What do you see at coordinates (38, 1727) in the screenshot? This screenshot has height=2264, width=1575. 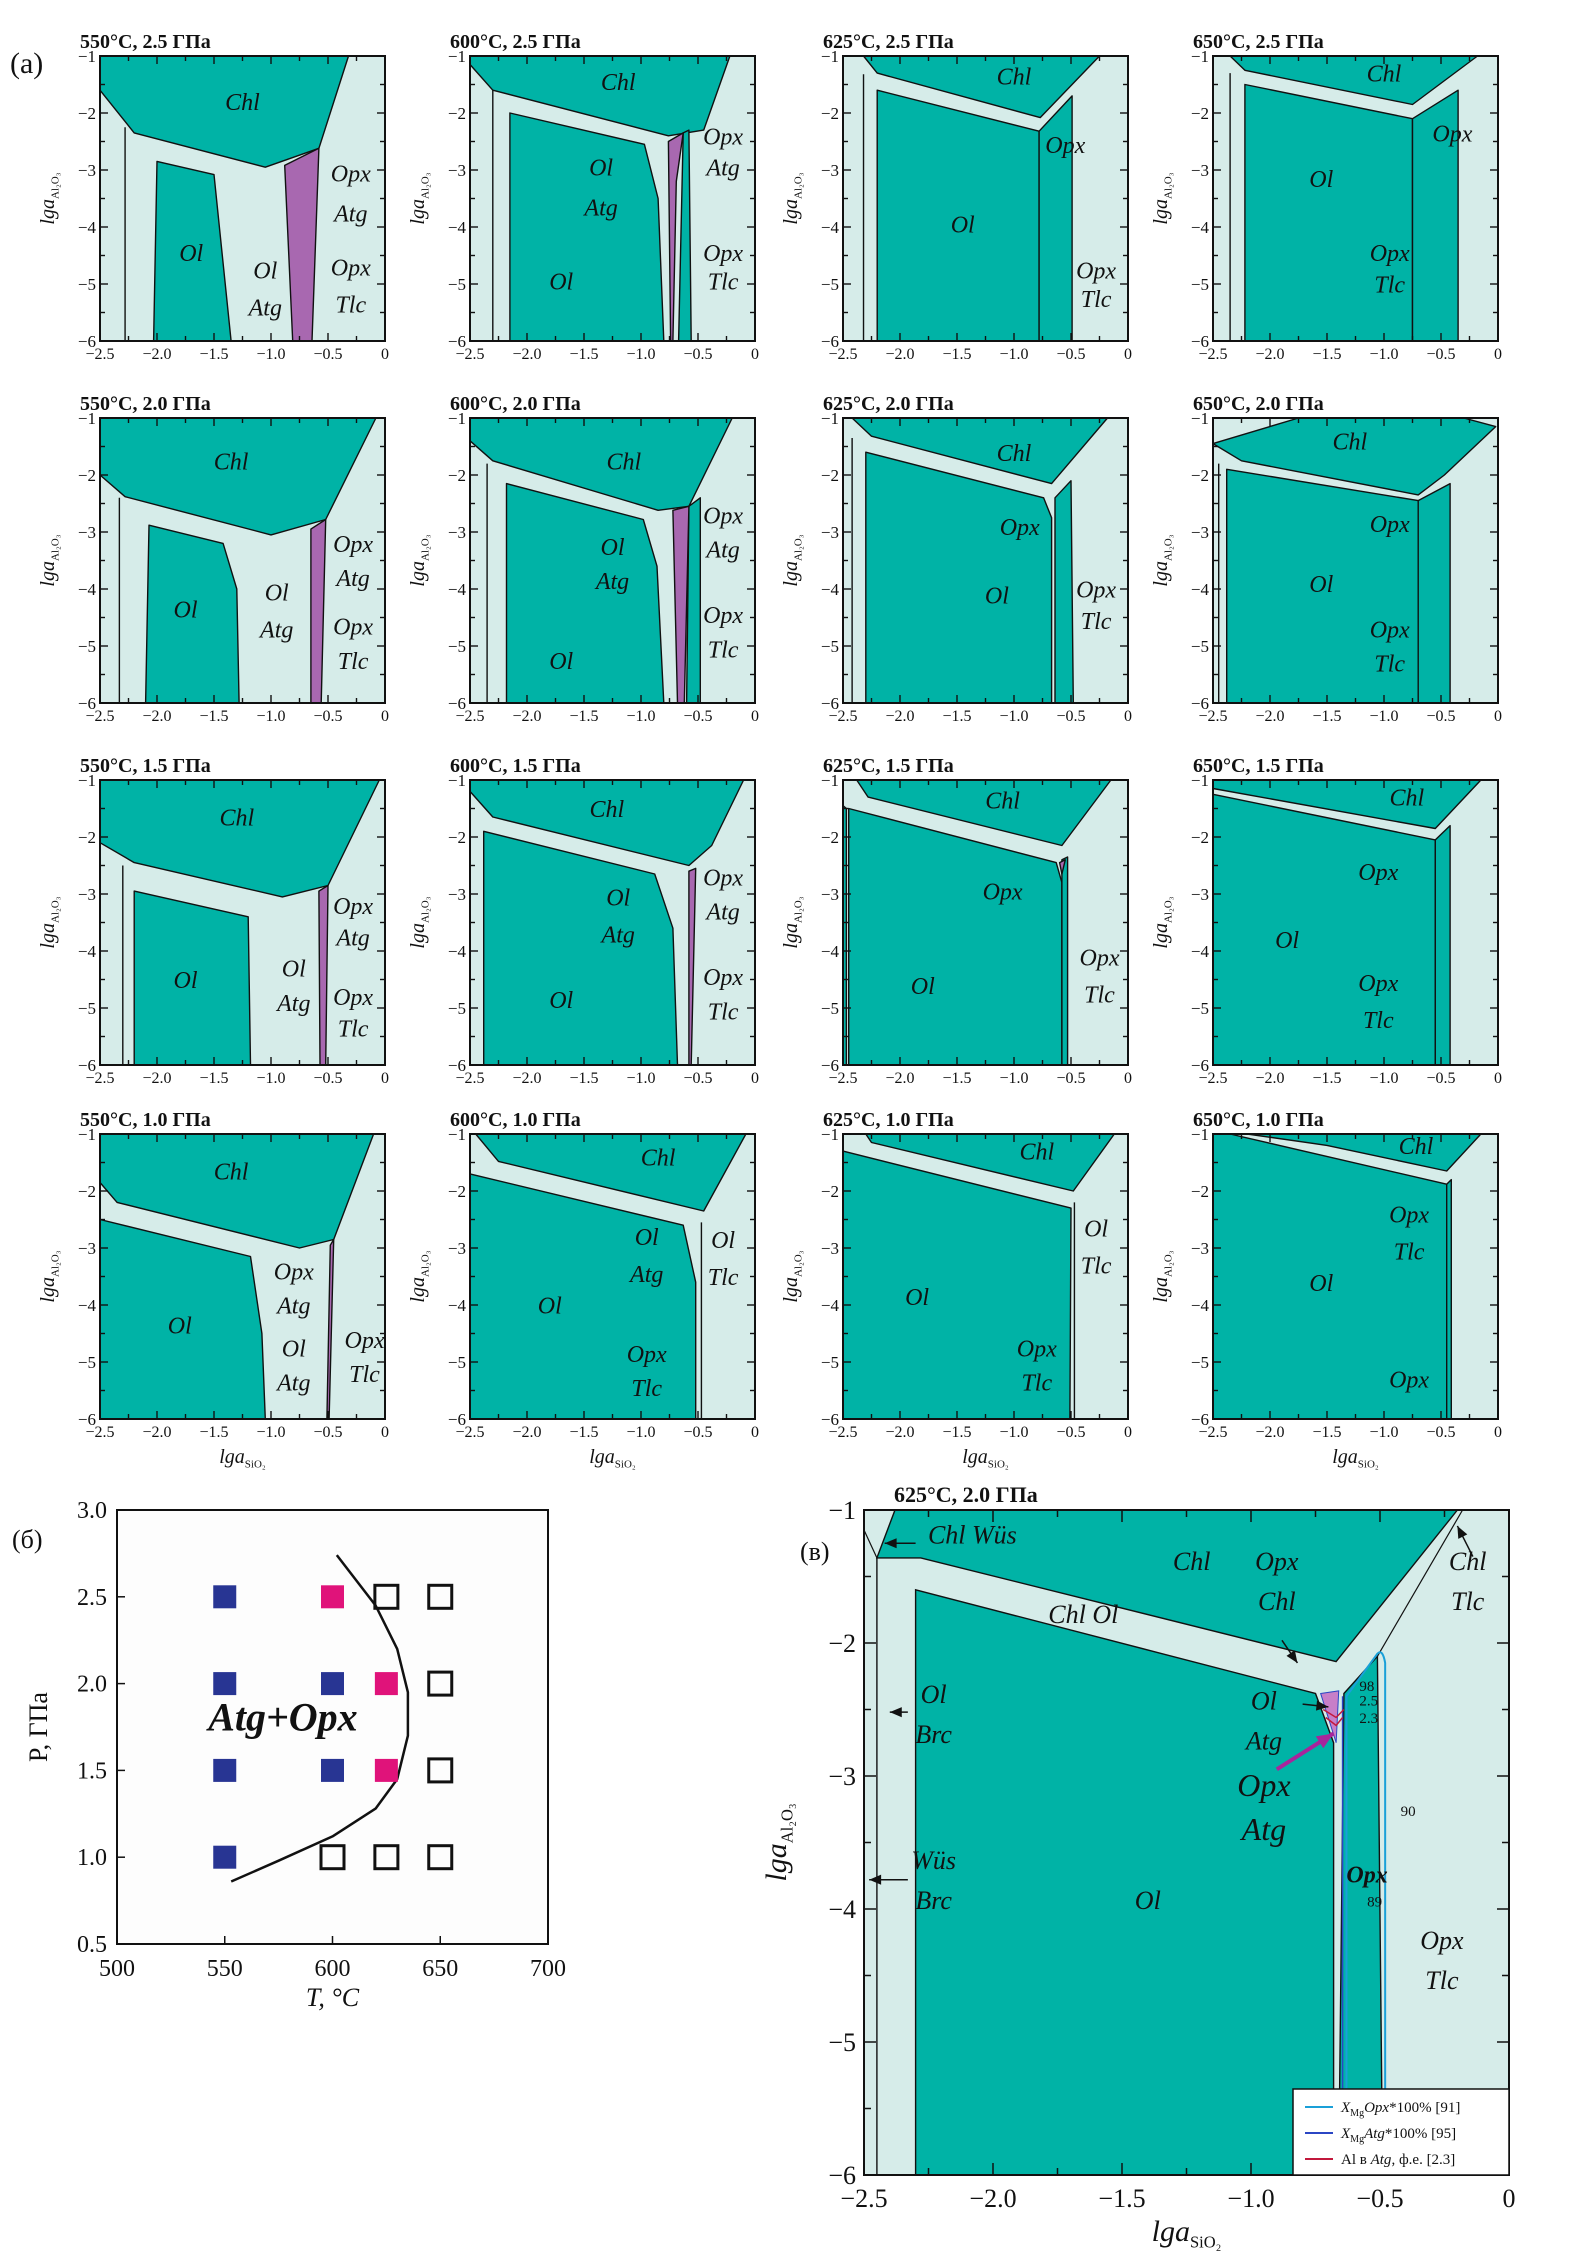 I see `y-axis-label: P, ГПа` at bounding box center [38, 1727].